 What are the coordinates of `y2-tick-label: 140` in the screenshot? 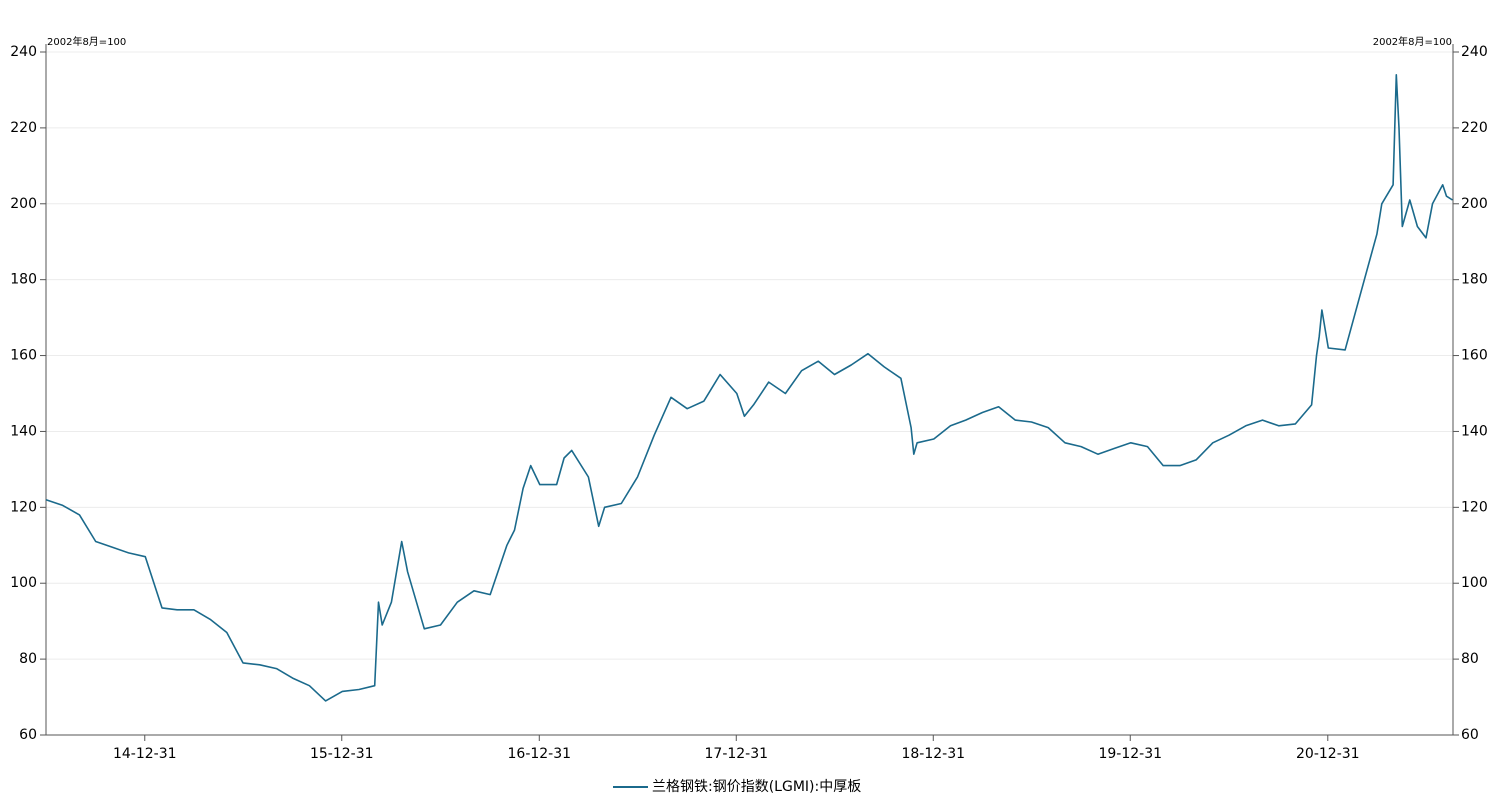 It's located at (1474, 431).